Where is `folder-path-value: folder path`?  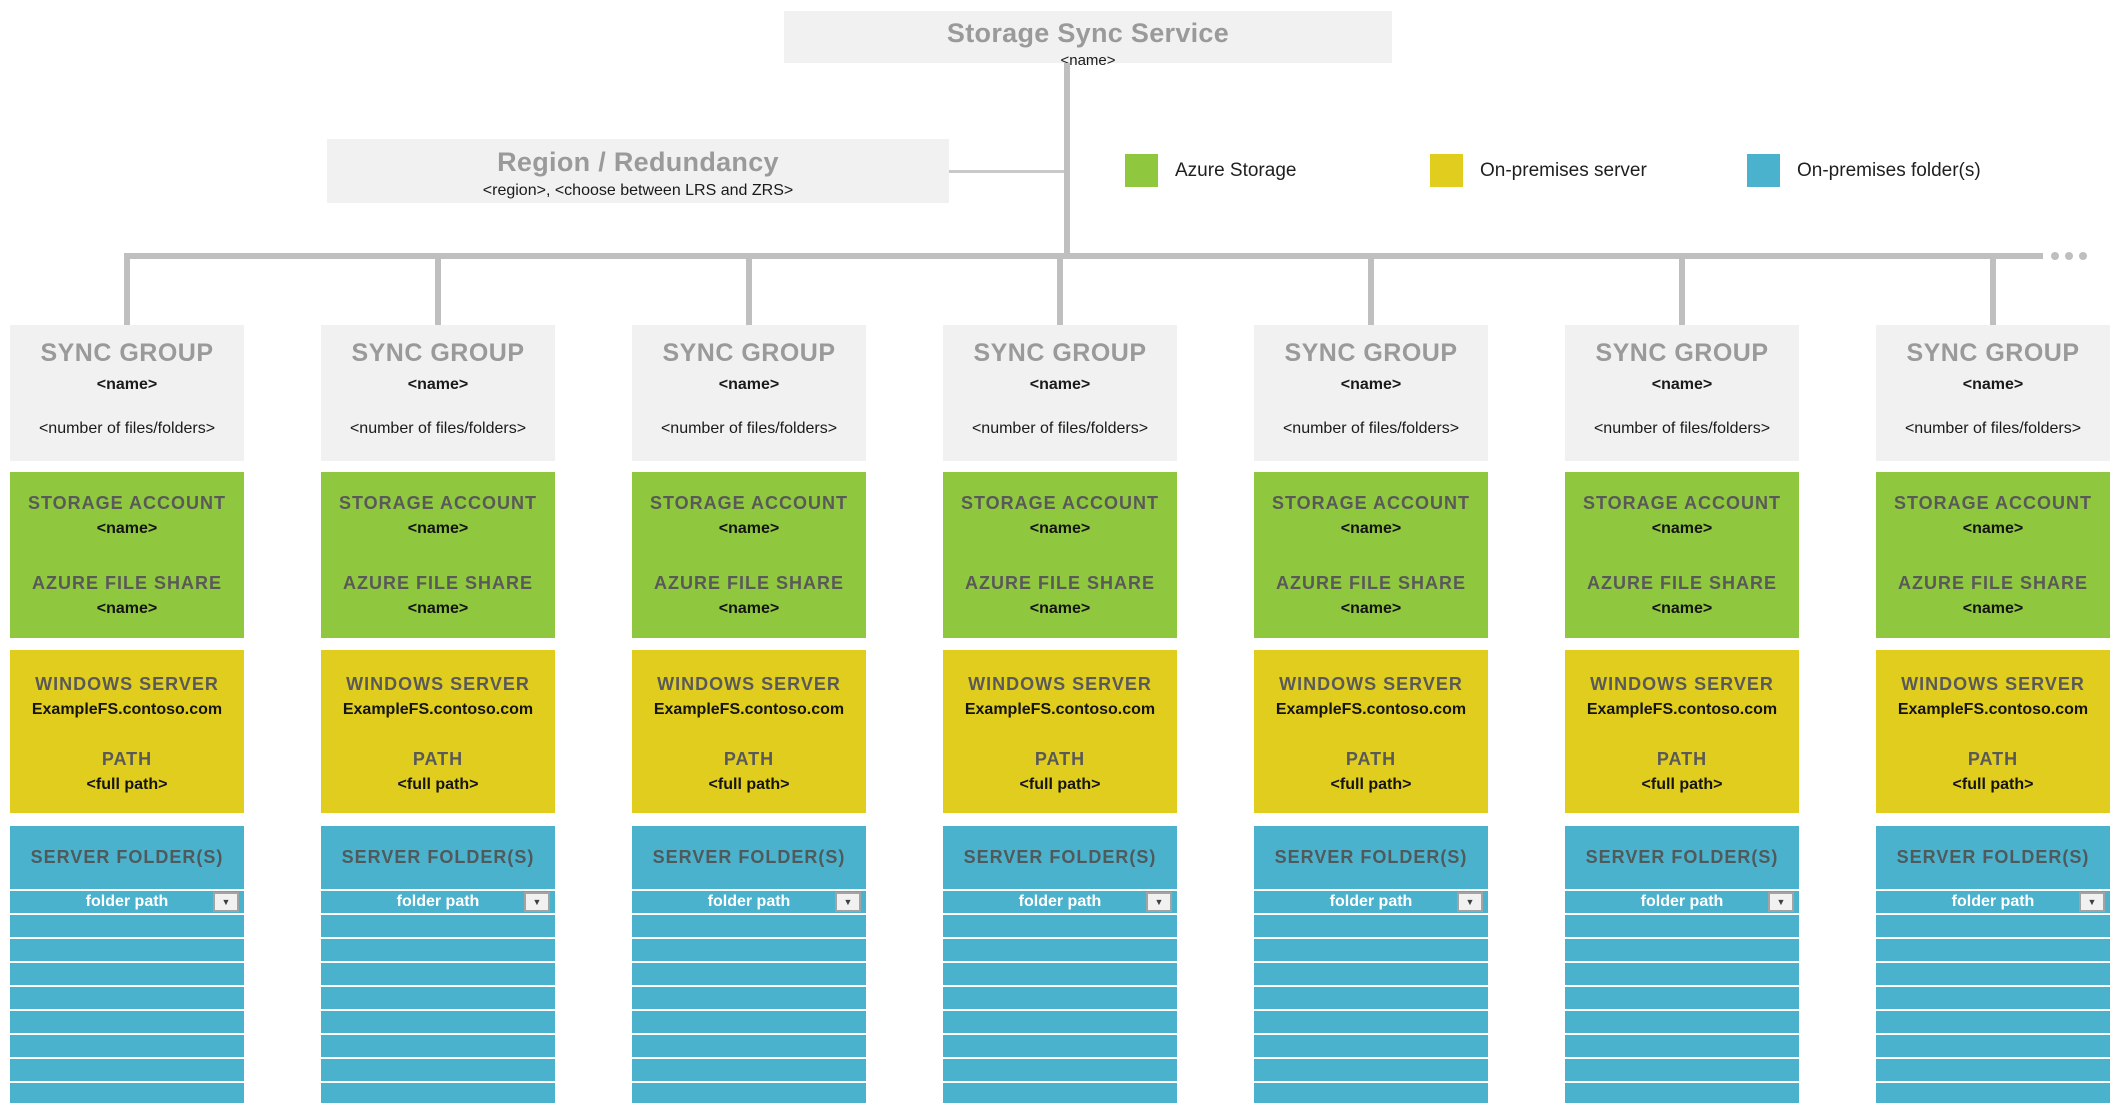
folder-path-value: folder path is located at coordinates (1993, 901).